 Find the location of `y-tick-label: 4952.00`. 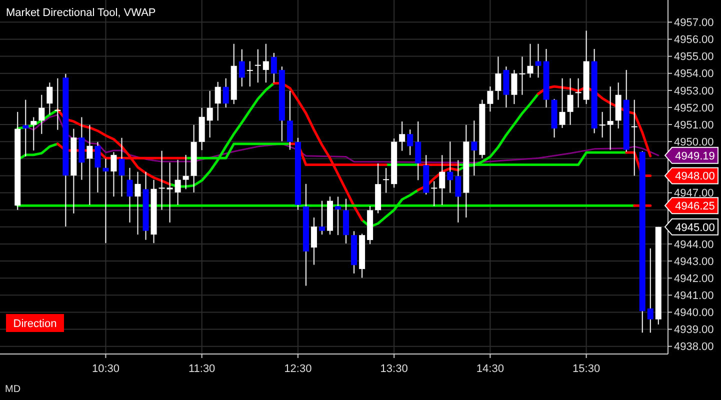

y-tick-label: 4952.00 is located at coordinates (694, 108).